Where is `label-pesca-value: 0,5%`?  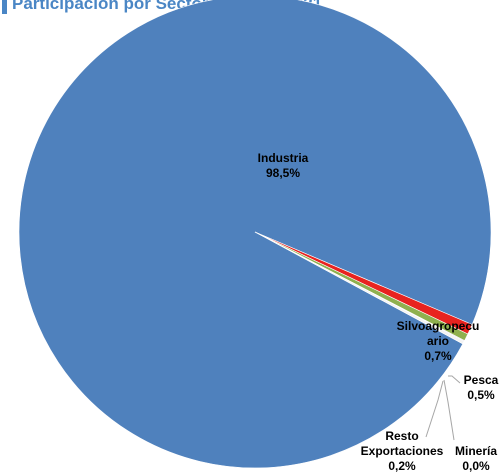 label-pesca-value: 0,5% is located at coordinates (481, 395).